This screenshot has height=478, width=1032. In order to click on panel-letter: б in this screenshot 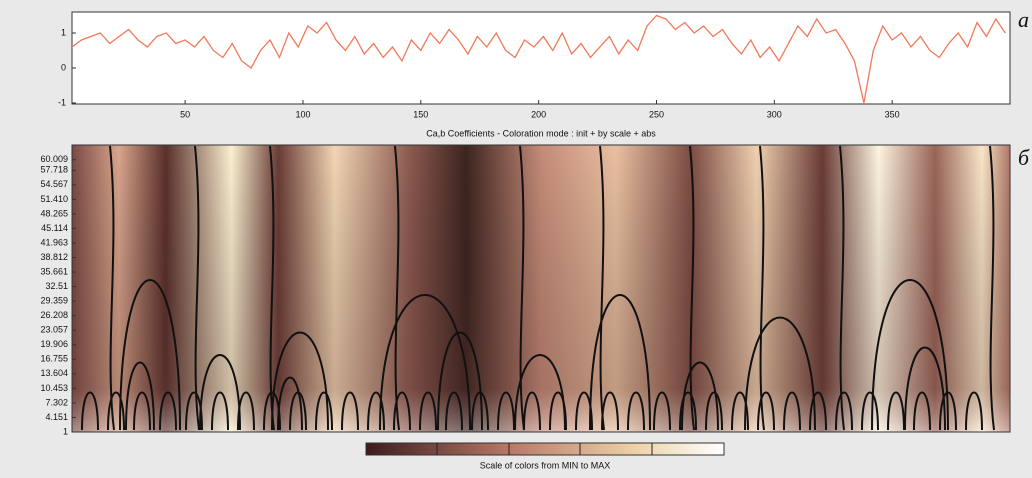, I will do `click(1024, 157)`.